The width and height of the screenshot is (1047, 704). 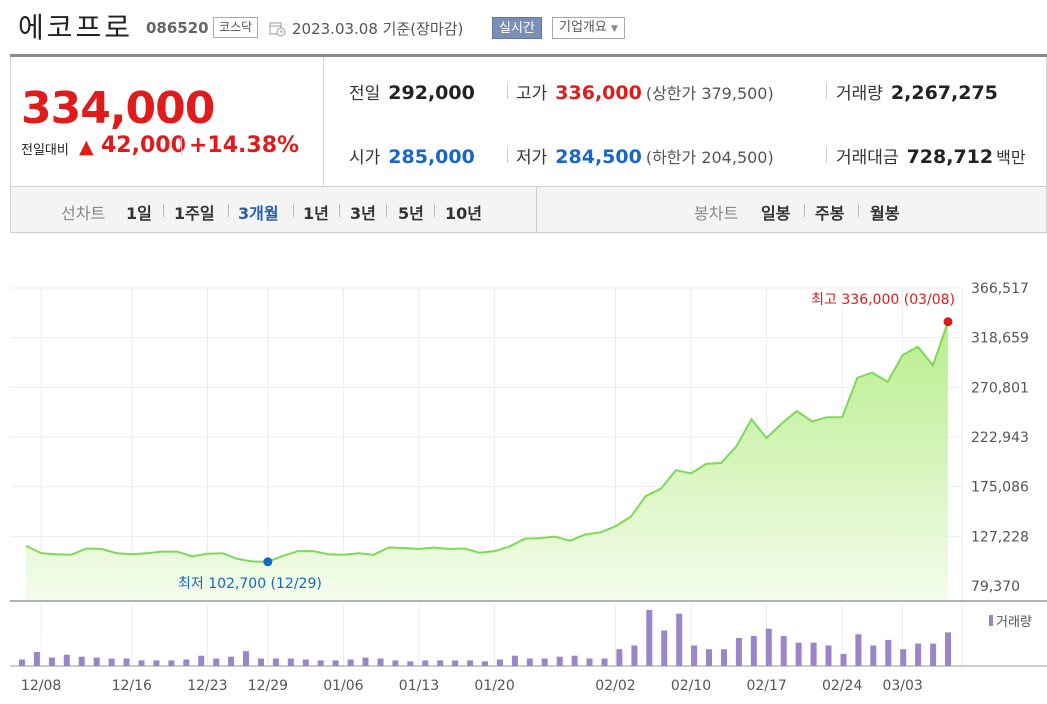 I want to click on period-3m: 3개월, so click(x=258, y=213).